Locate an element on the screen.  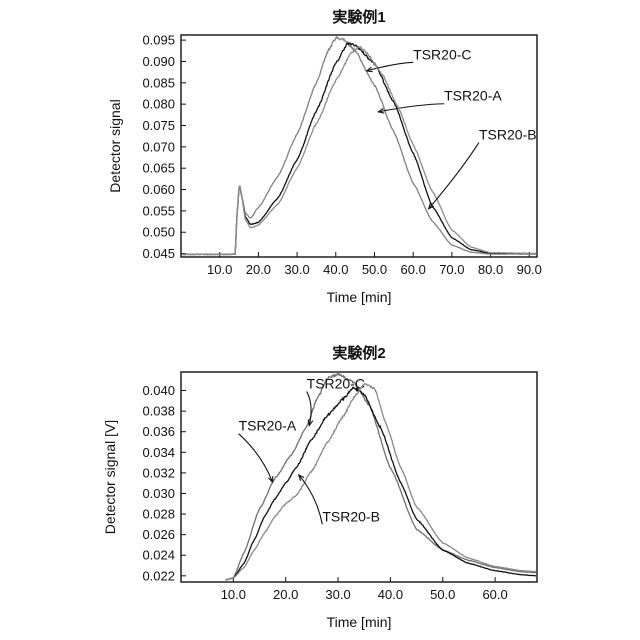
y-tick-label: 0.030 is located at coordinates (158, 493).